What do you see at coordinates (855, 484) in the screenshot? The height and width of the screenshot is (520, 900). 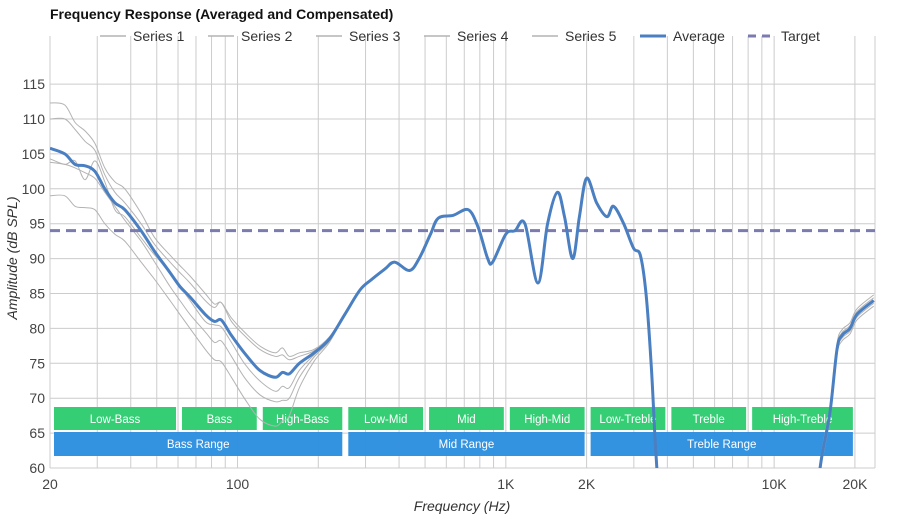 I see `x-tick-label: 20K` at bounding box center [855, 484].